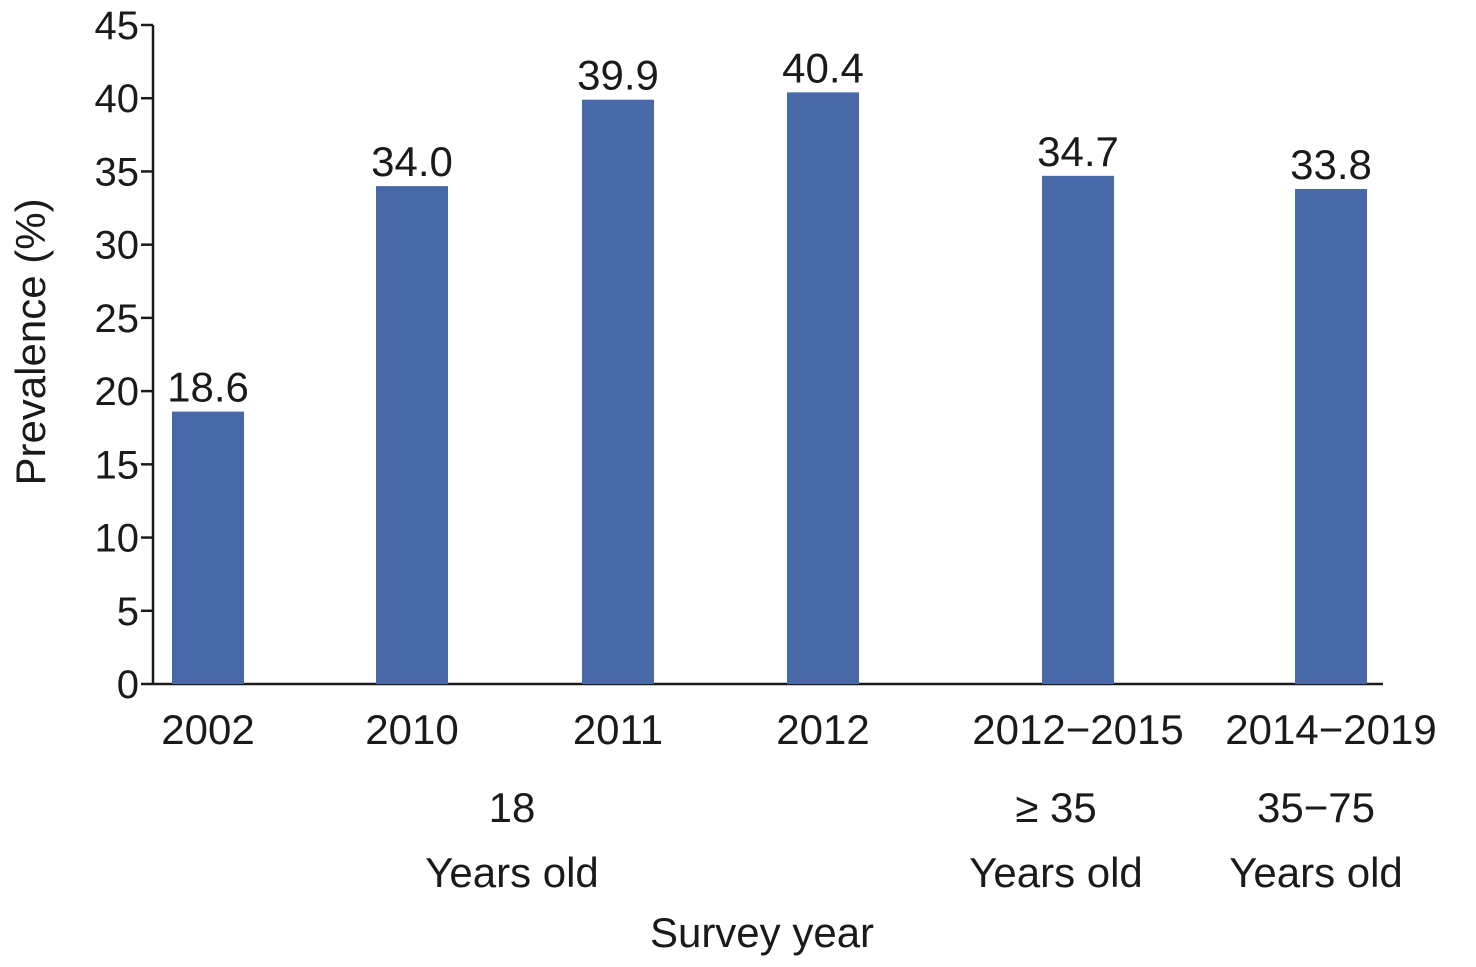  What do you see at coordinates (117, 246) in the screenshot?
I see `y-tick-label: 30` at bounding box center [117, 246].